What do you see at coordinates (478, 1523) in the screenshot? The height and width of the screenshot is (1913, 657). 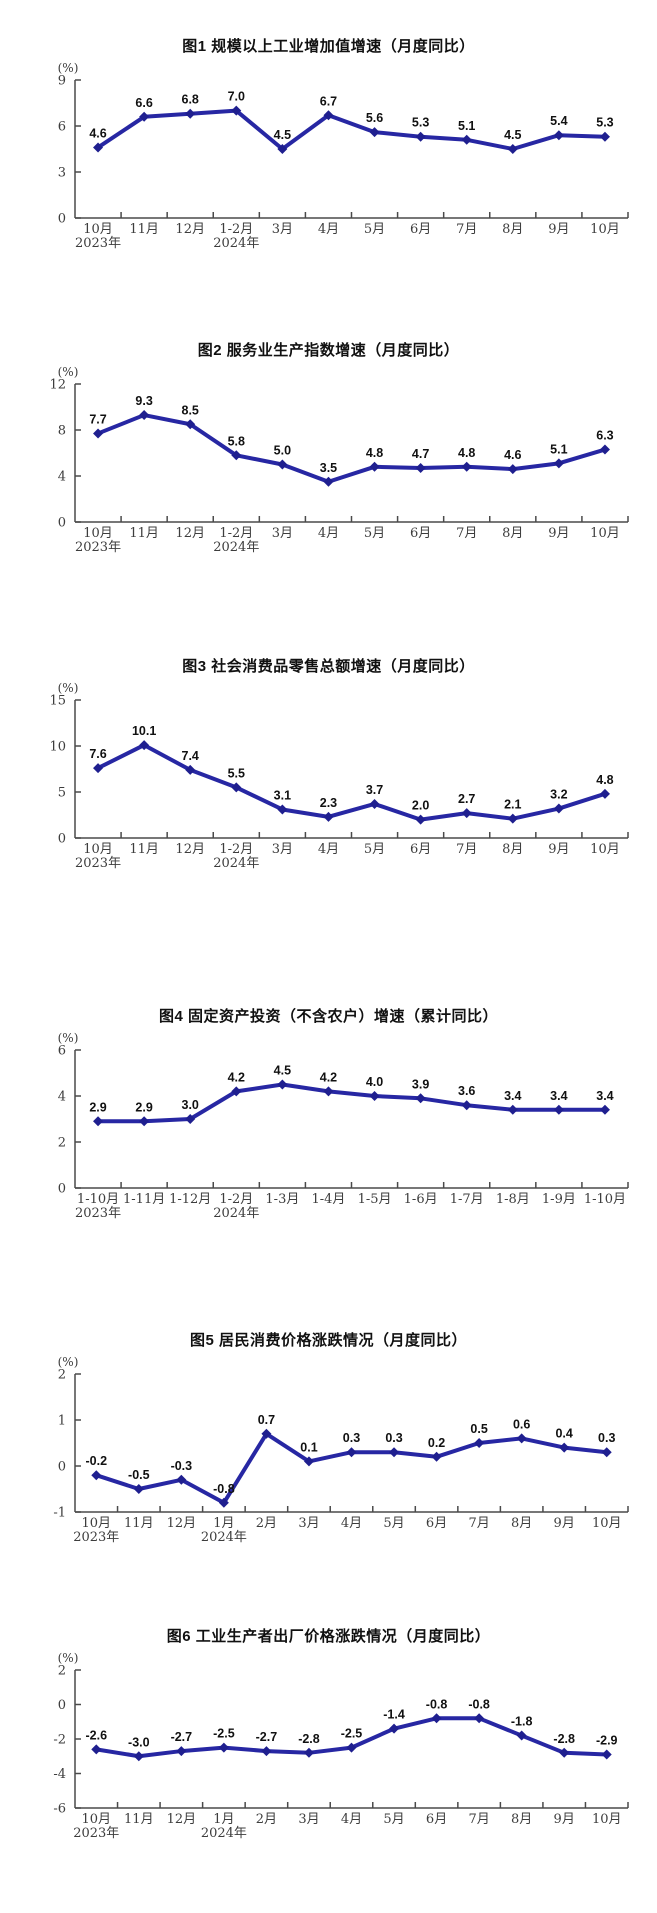 I see `x-axis-month-label: 7月` at bounding box center [478, 1523].